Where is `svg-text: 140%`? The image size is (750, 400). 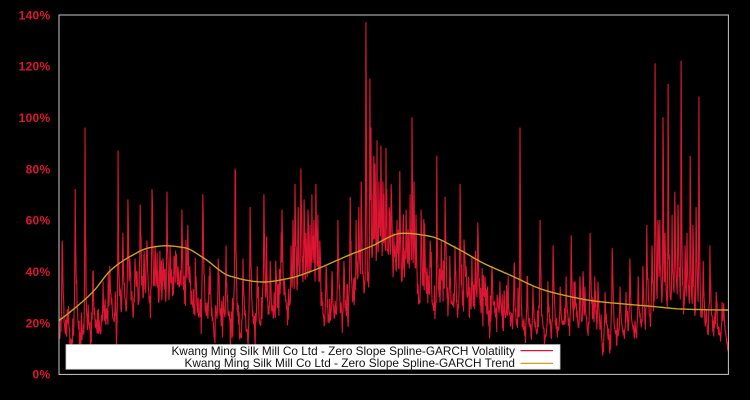
svg-text: 140% is located at coordinates (35, 15).